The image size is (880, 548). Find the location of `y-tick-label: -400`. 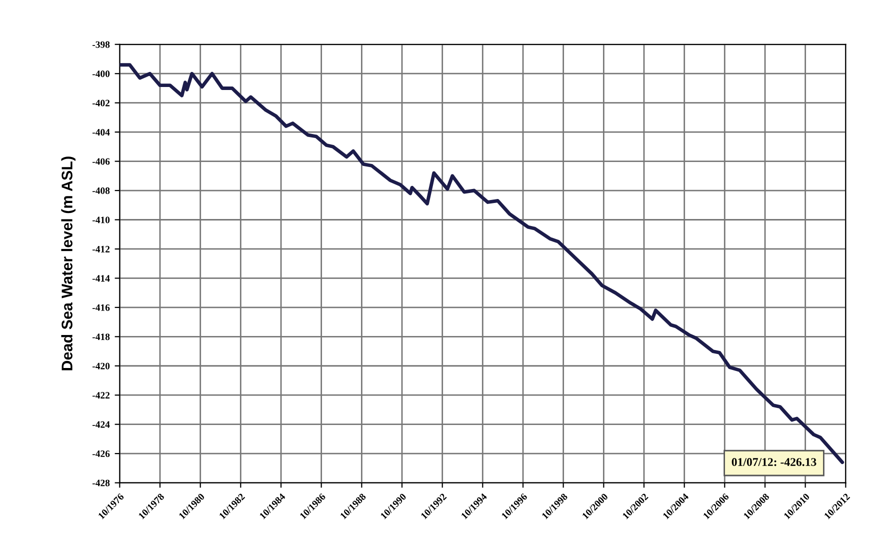

y-tick-label: -400 is located at coordinates (101, 74).